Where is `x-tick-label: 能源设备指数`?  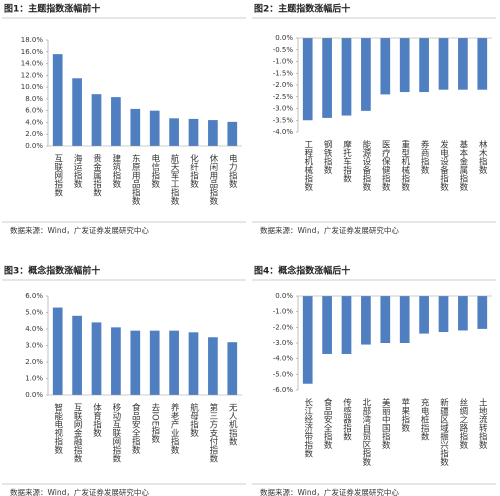 x-tick-label: 能源设备指数 is located at coordinates (366, 165).